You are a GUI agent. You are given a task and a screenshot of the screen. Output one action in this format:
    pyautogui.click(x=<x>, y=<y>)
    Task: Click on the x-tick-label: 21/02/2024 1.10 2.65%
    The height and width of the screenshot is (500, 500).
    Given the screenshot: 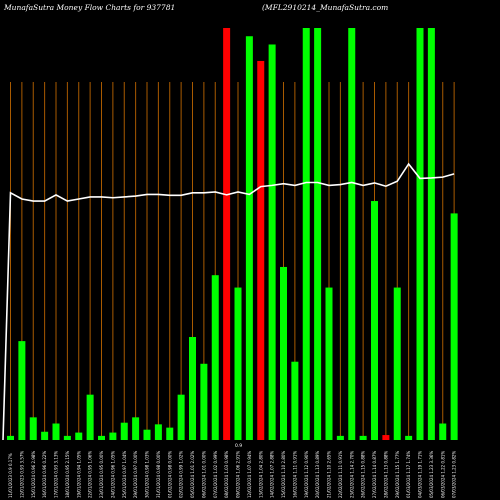 What is the action you would take?
    pyautogui.click(x=329, y=474)
    